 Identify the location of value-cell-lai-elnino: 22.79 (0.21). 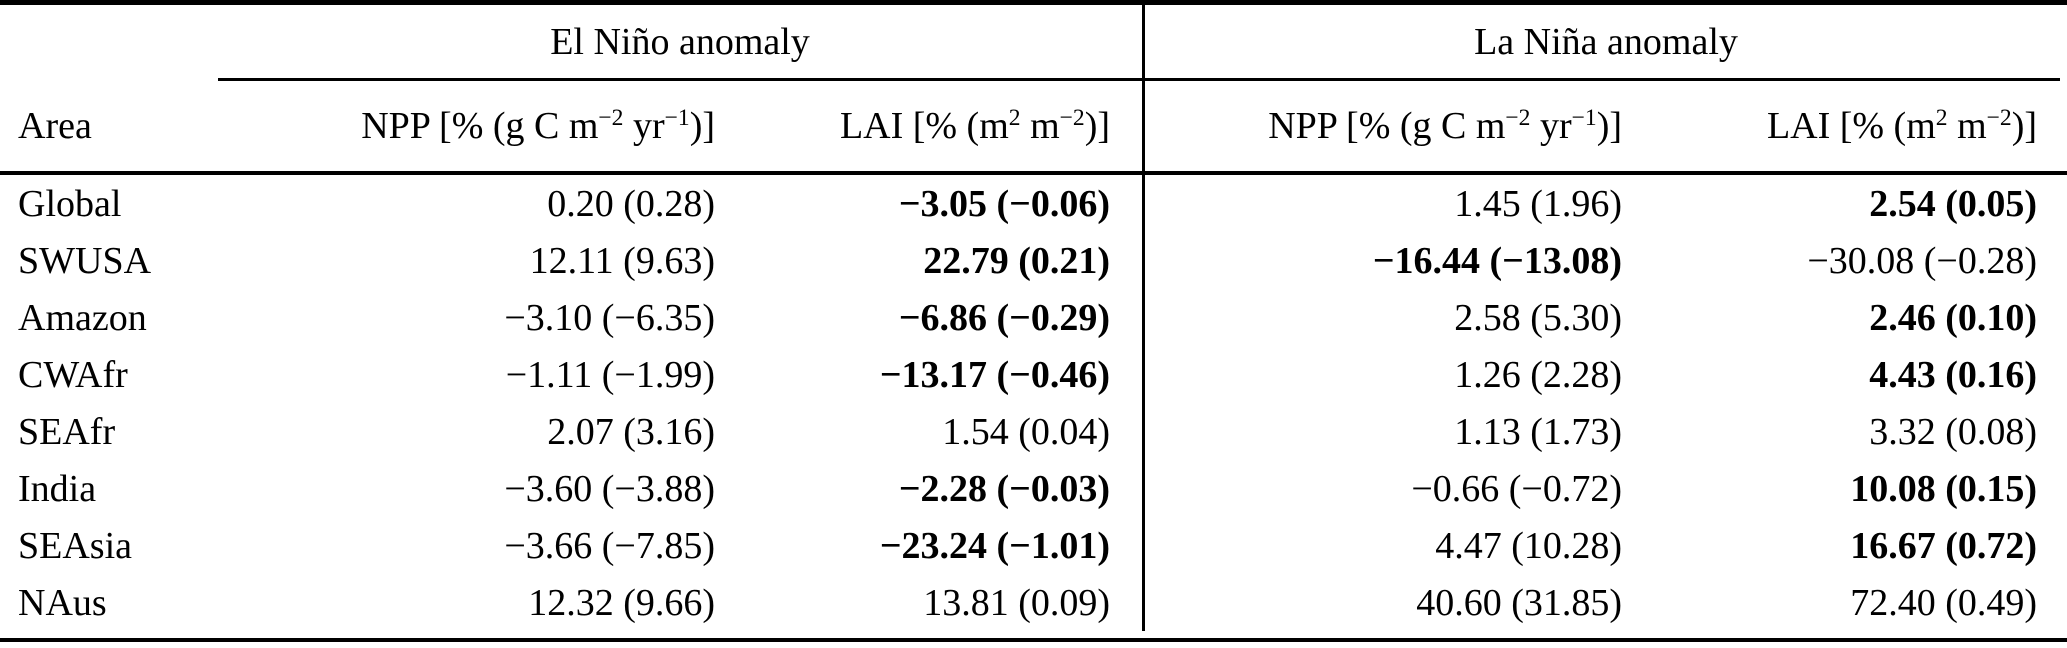
(1016, 260).